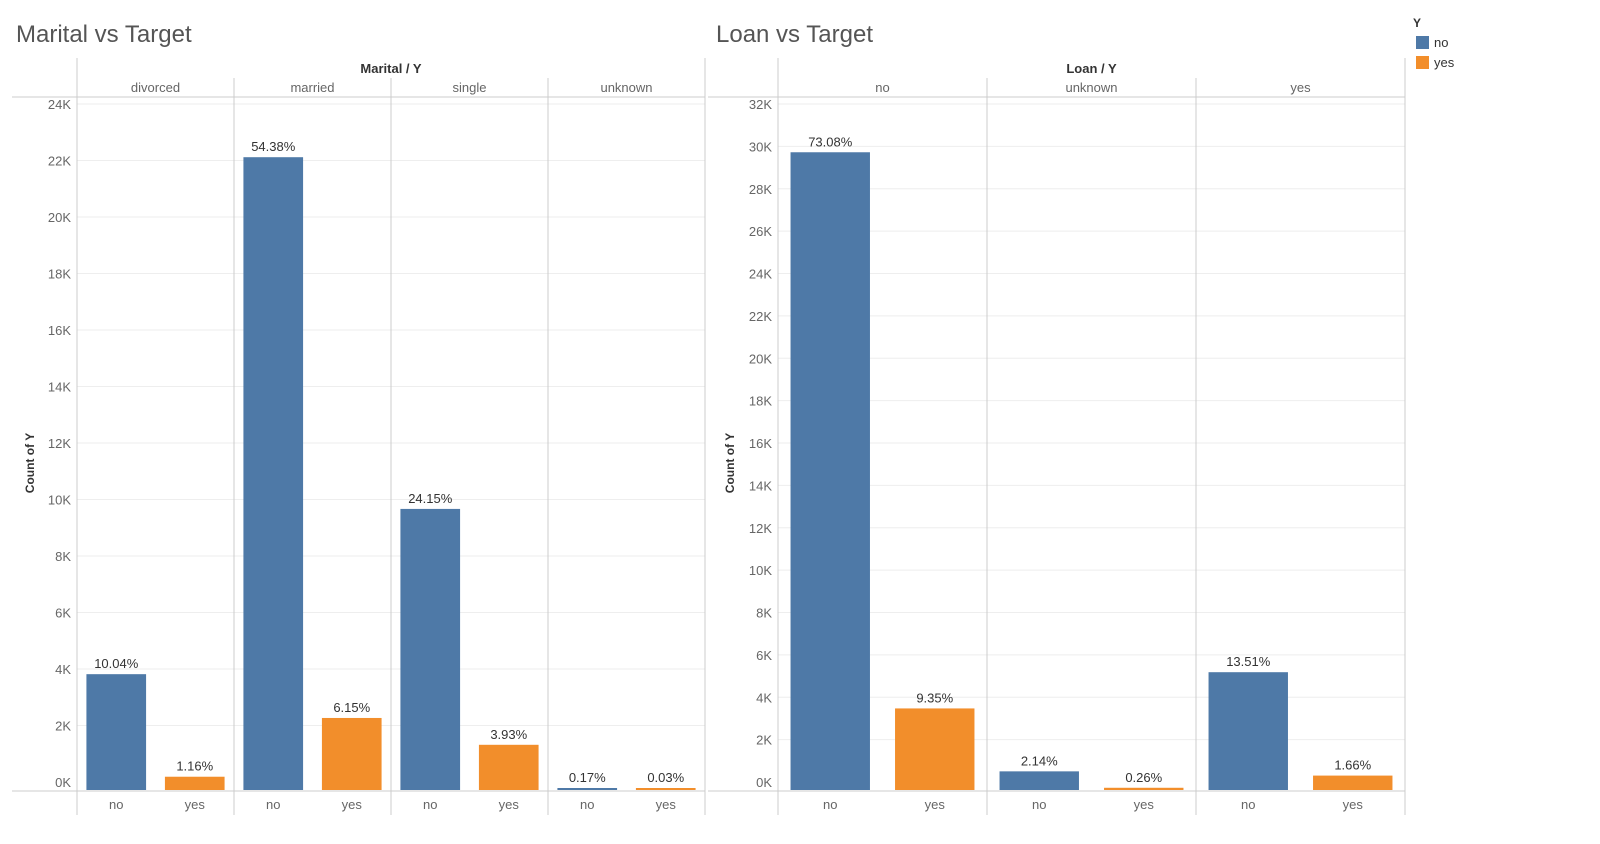 The width and height of the screenshot is (1600, 844). Describe the element at coordinates (1422, 62) in the screenshot. I see `legend-swatch-yes` at that location.